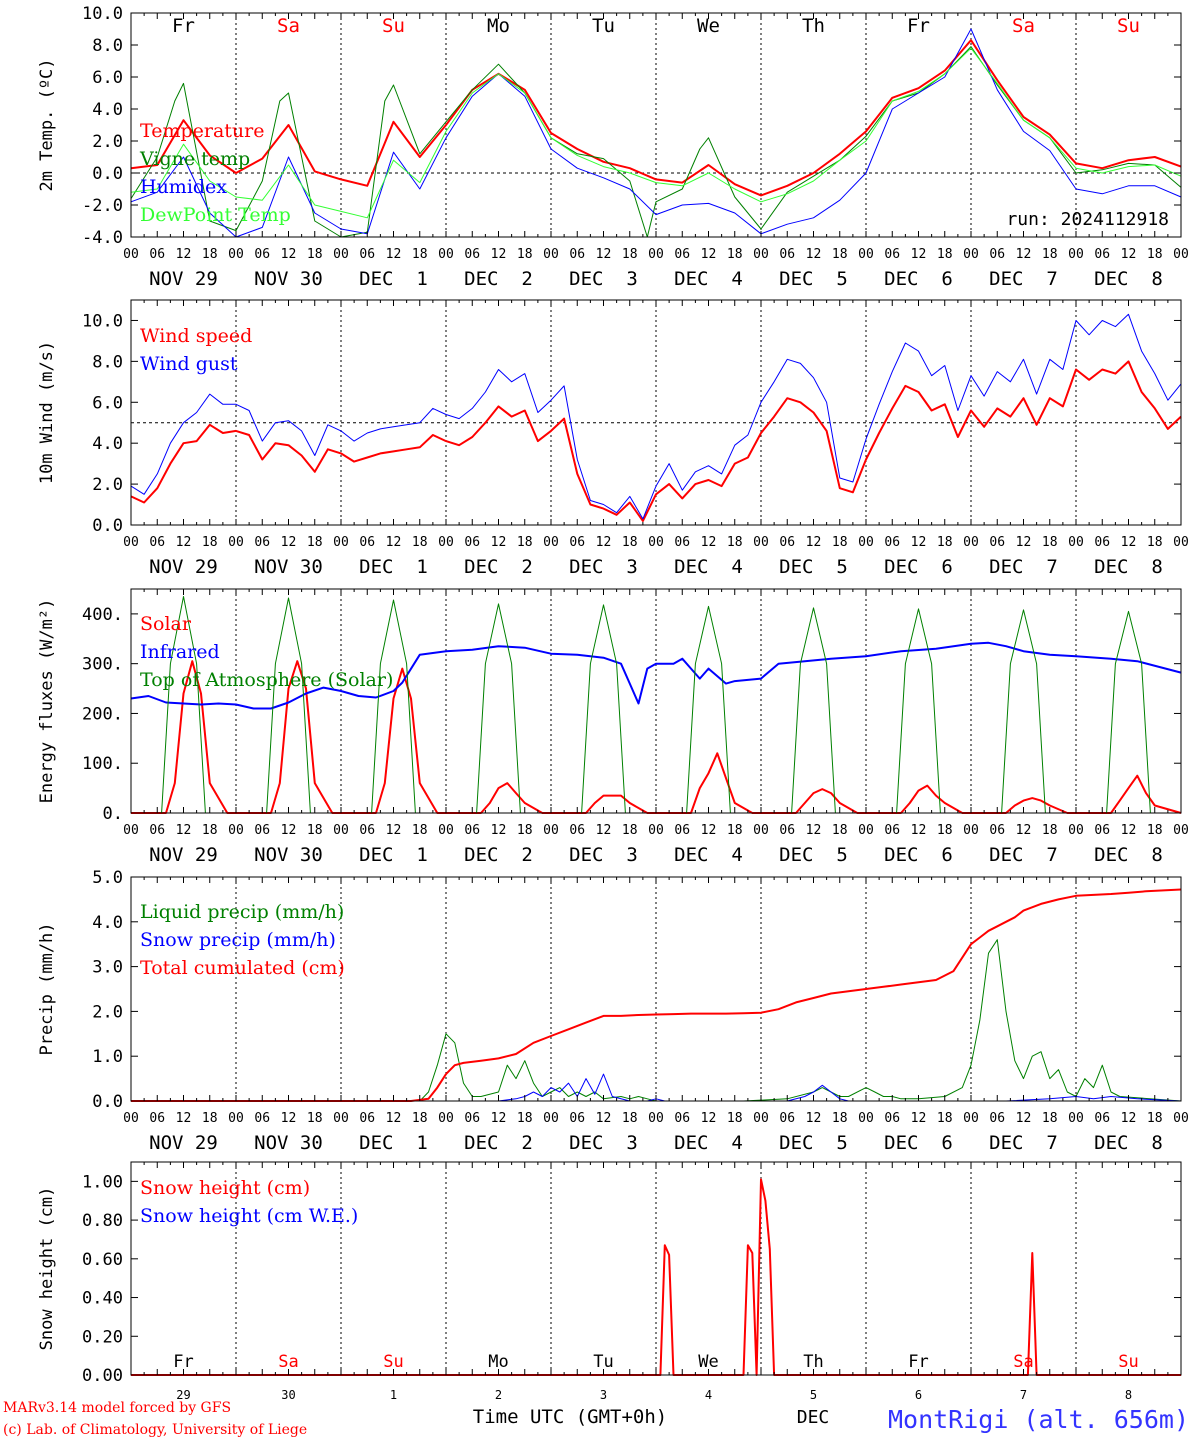  I want to click on y-tick-label: -4.0, so click(102, 238).